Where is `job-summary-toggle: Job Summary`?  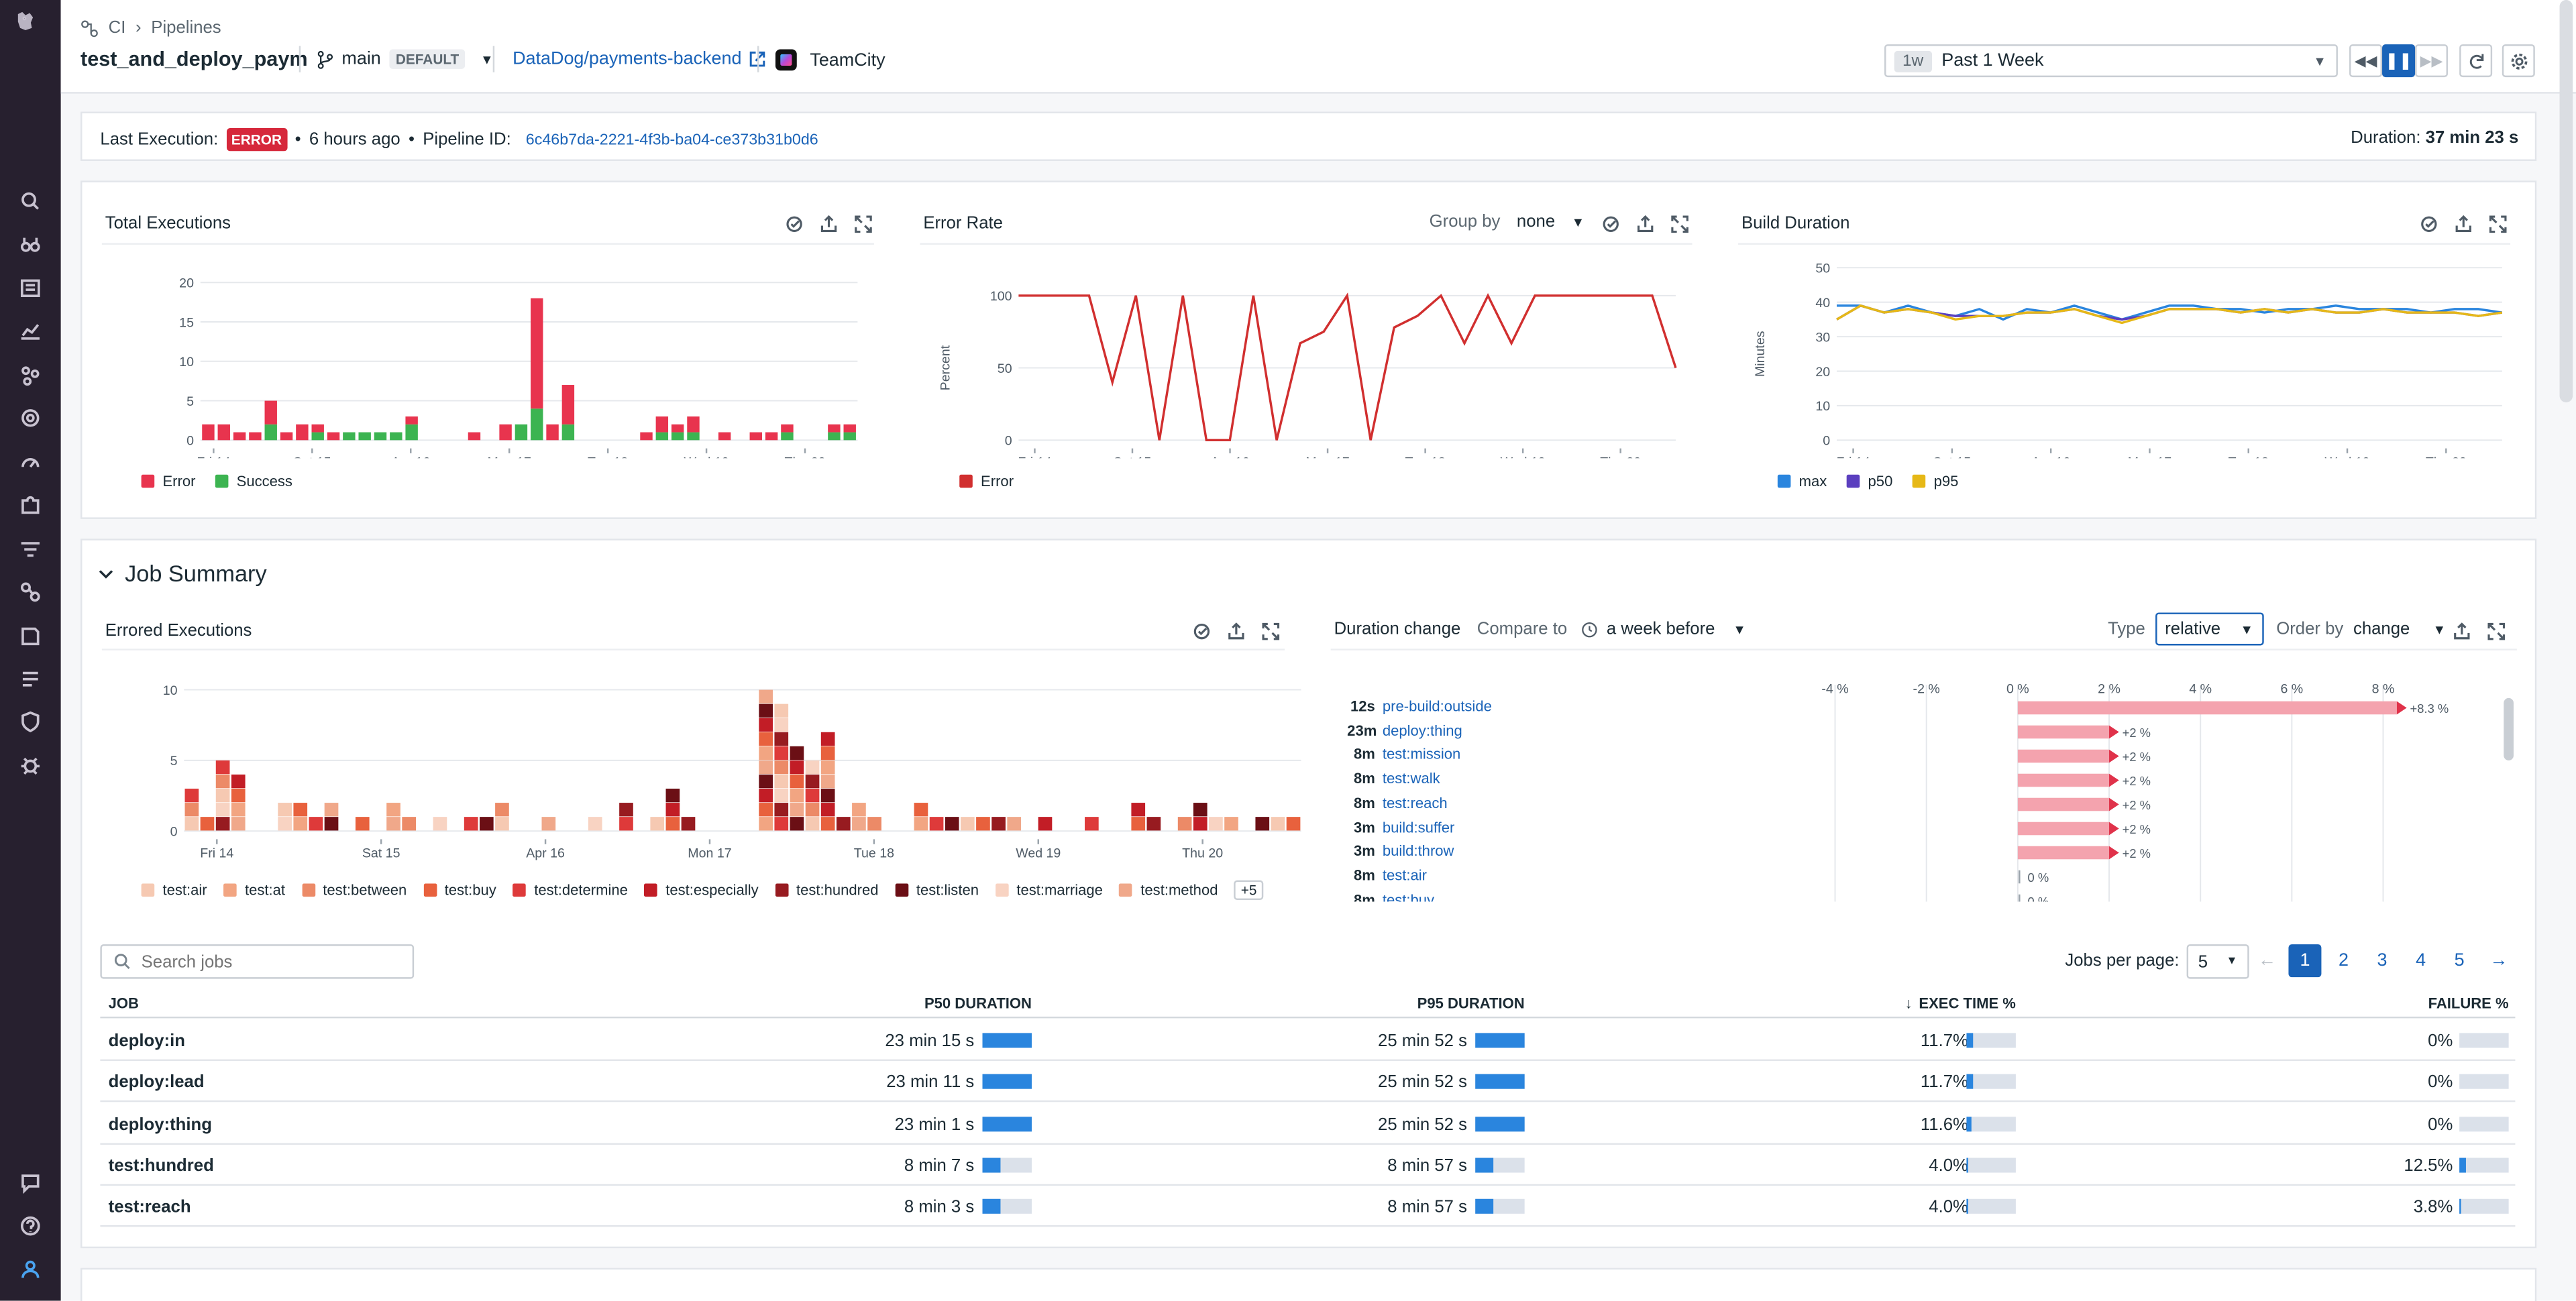
job-summary-toggle: Job Summary is located at coordinates (182, 573).